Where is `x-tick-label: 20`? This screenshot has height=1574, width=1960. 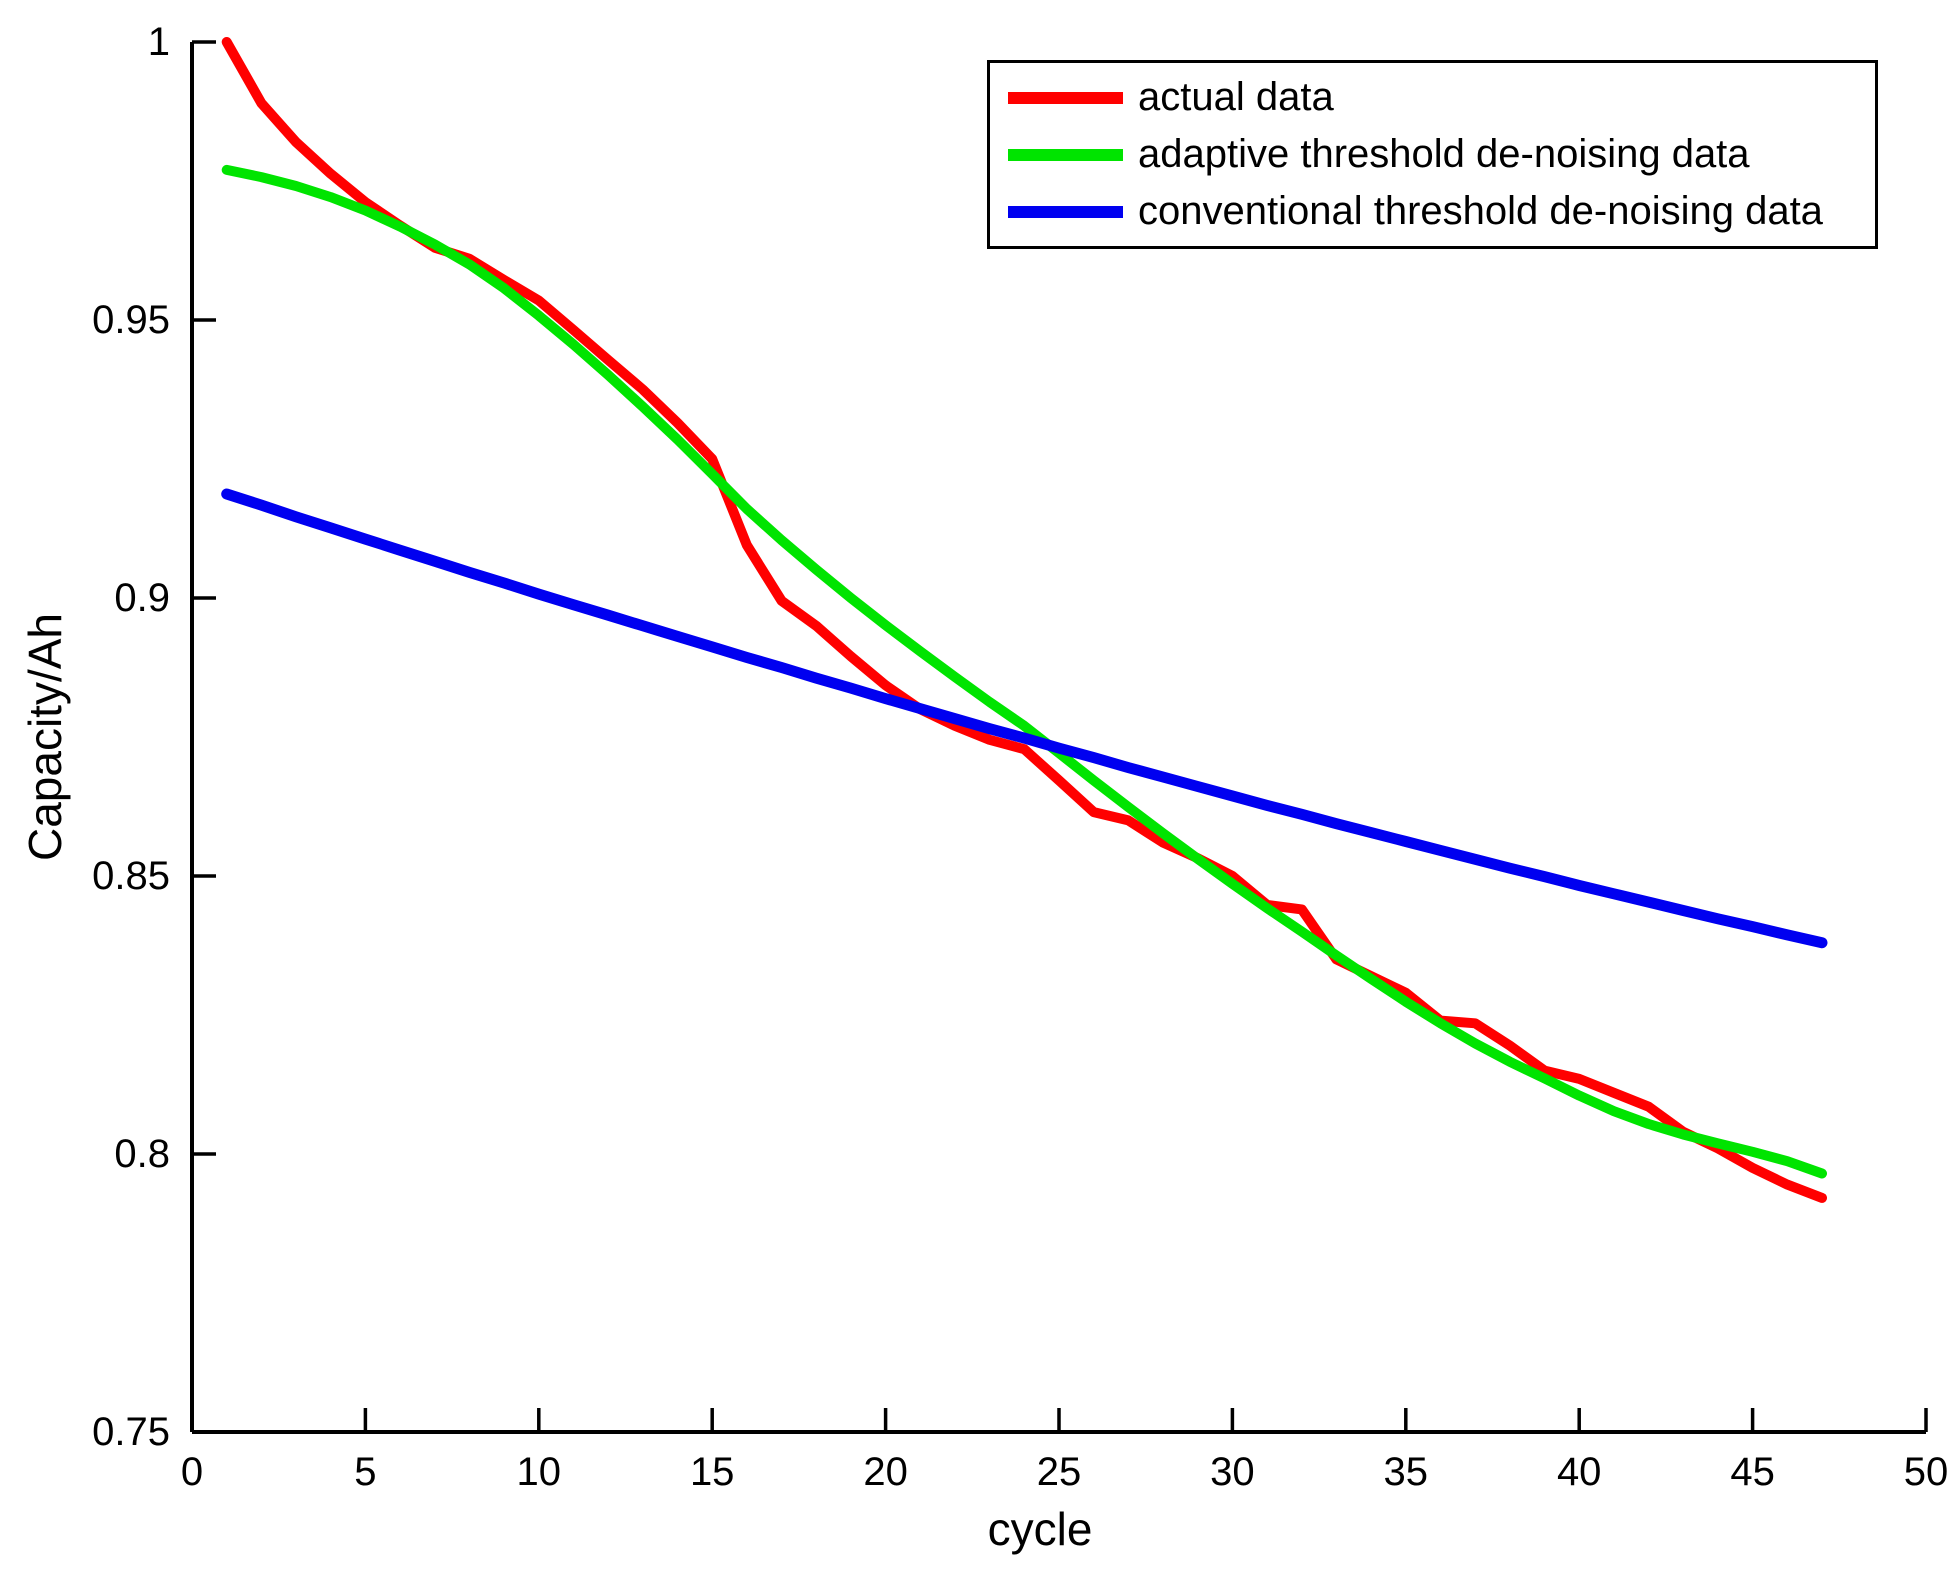
x-tick-label: 20 is located at coordinates (885, 1472).